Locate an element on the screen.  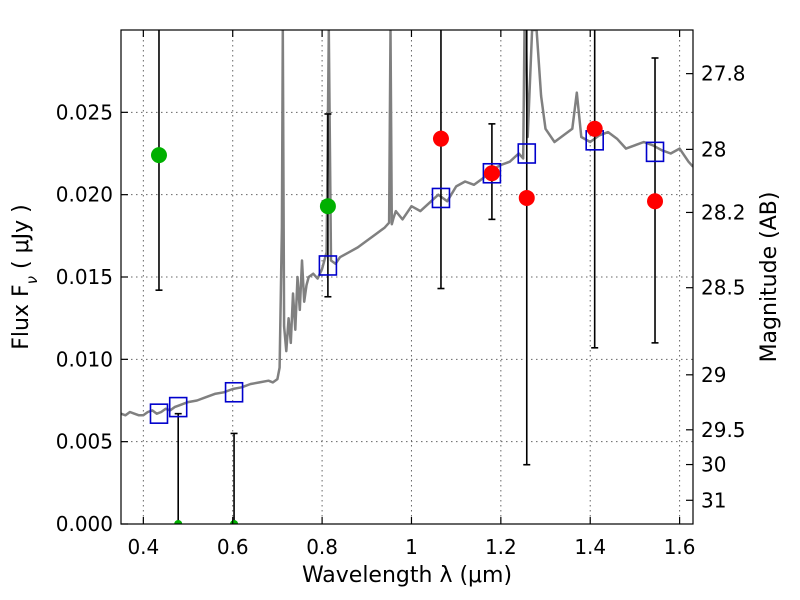
right-tick-label: 29 is located at coordinates (713, 375).